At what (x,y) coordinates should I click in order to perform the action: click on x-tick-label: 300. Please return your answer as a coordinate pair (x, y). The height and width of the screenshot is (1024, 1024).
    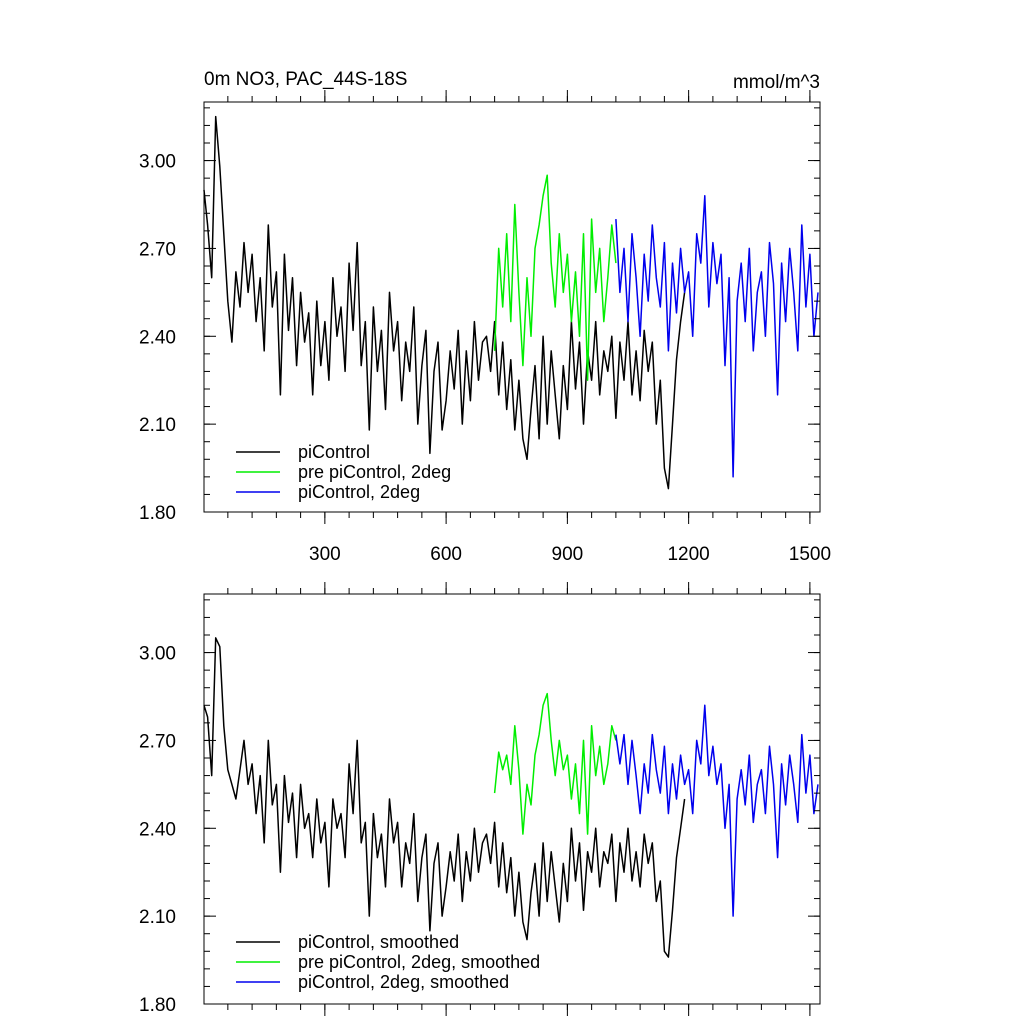
    Looking at the image, I should click on (325, 554).